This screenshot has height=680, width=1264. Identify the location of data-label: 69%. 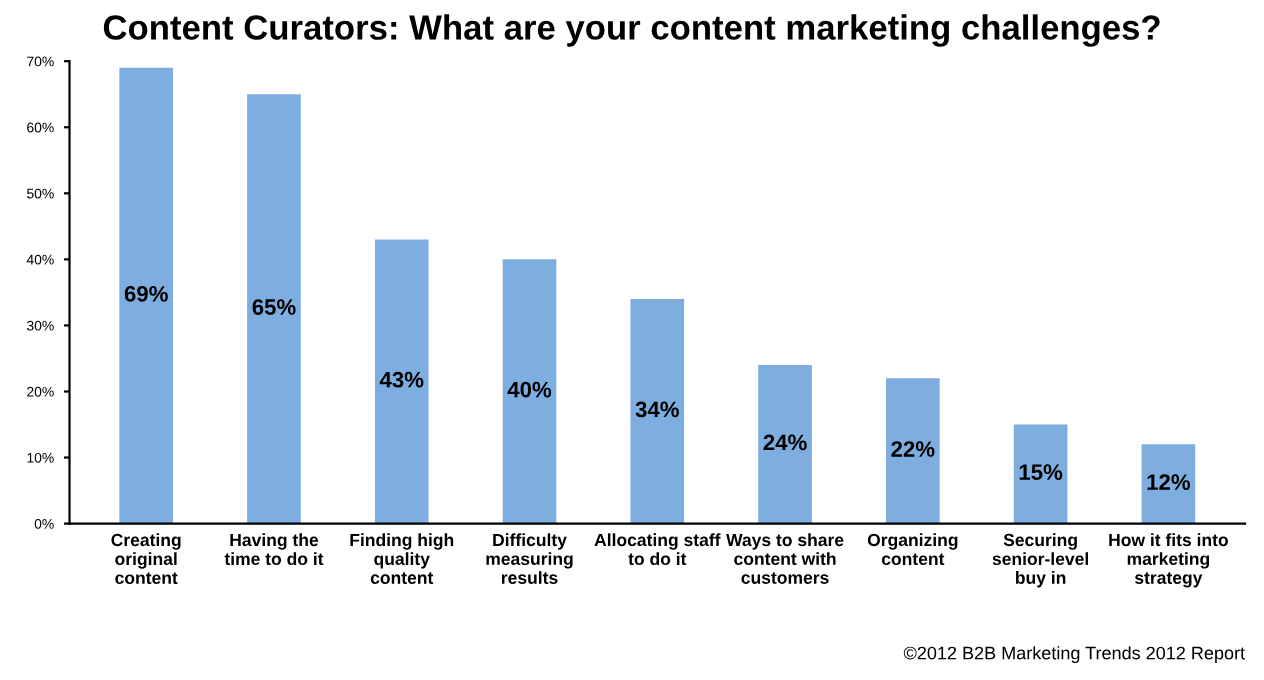
(146, 293).